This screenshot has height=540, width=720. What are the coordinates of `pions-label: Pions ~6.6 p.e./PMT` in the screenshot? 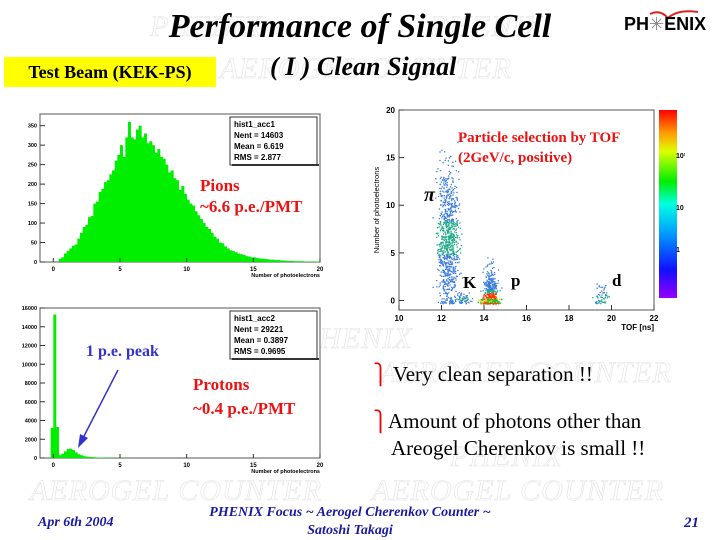 It's located at (251, 196).